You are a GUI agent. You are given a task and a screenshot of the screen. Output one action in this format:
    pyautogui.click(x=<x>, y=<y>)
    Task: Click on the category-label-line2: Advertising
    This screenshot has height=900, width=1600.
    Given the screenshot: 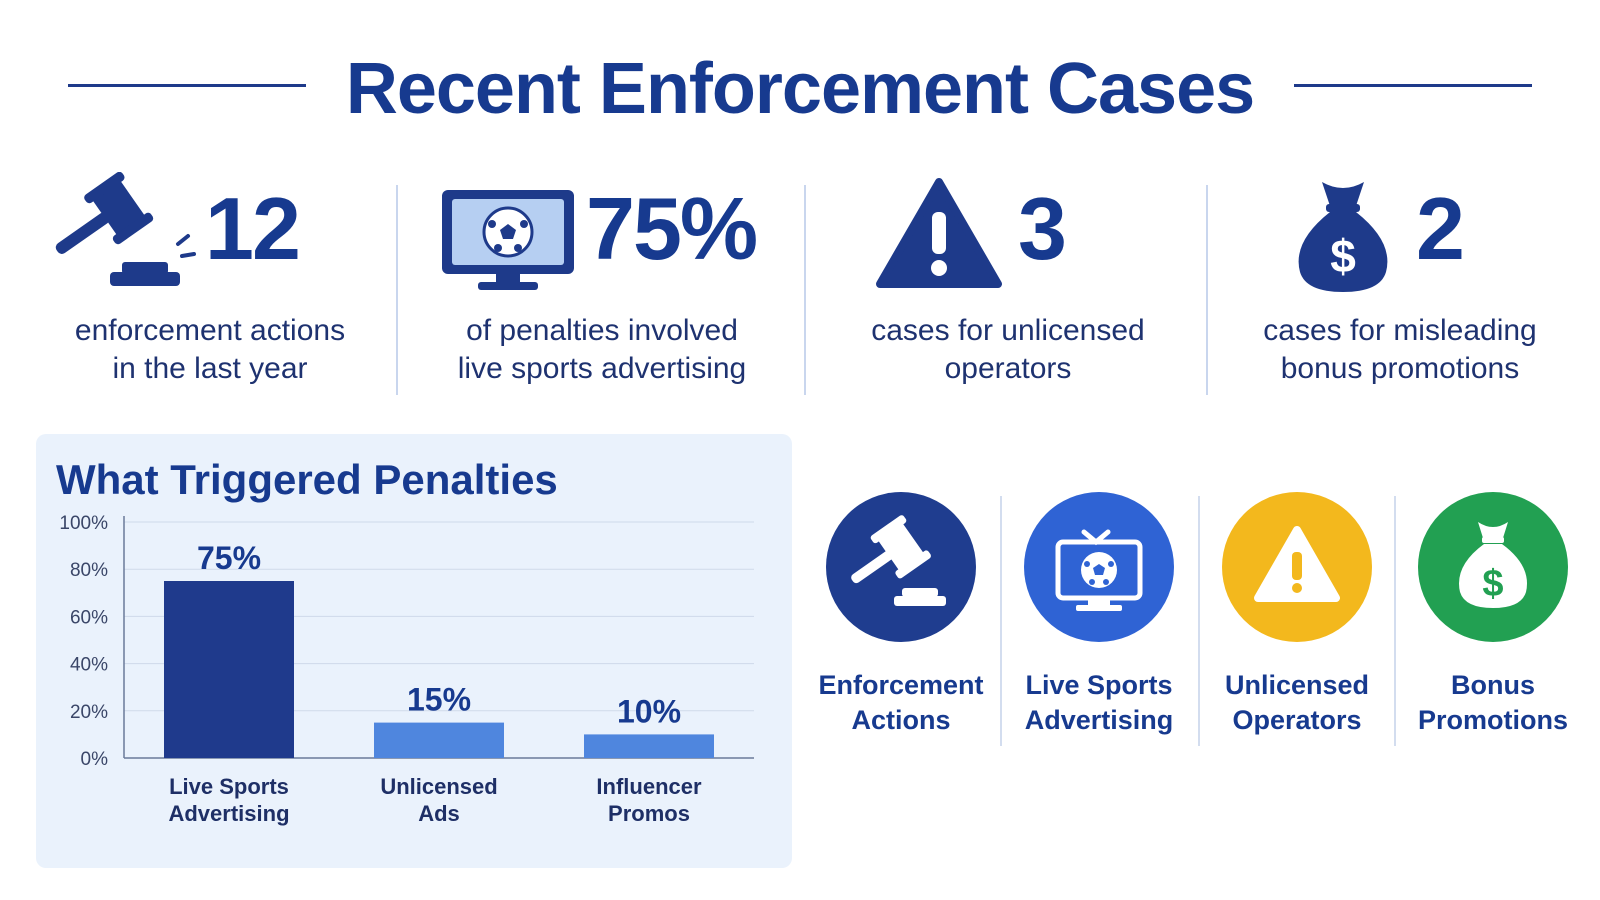 What is the action you would take?
    pyautogui.click(x=1099, y=720)
    